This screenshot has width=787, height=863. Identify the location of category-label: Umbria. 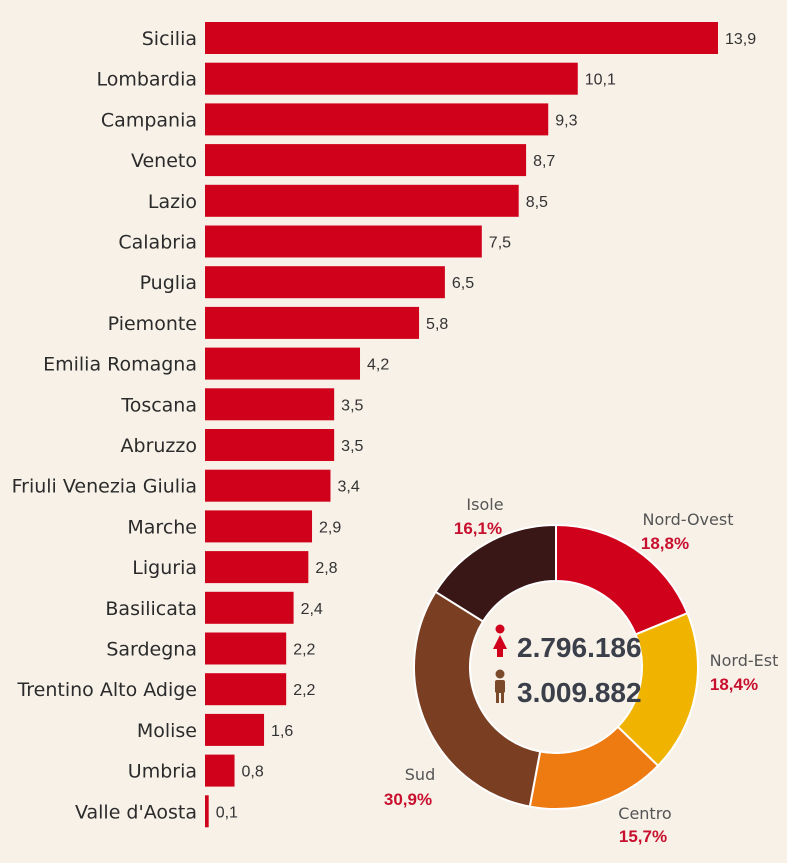
(162, 772).